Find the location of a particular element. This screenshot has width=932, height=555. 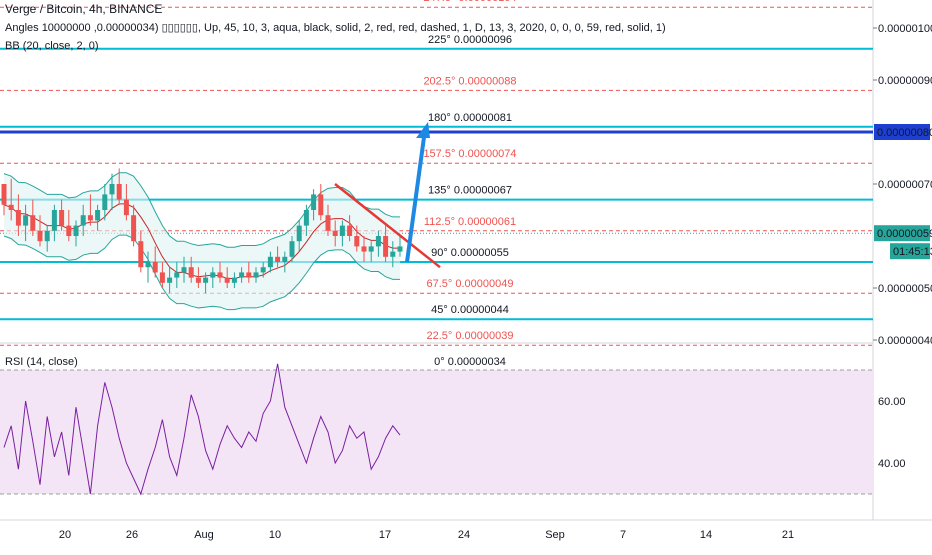

bb-fill is located at coordinates (202, 241).